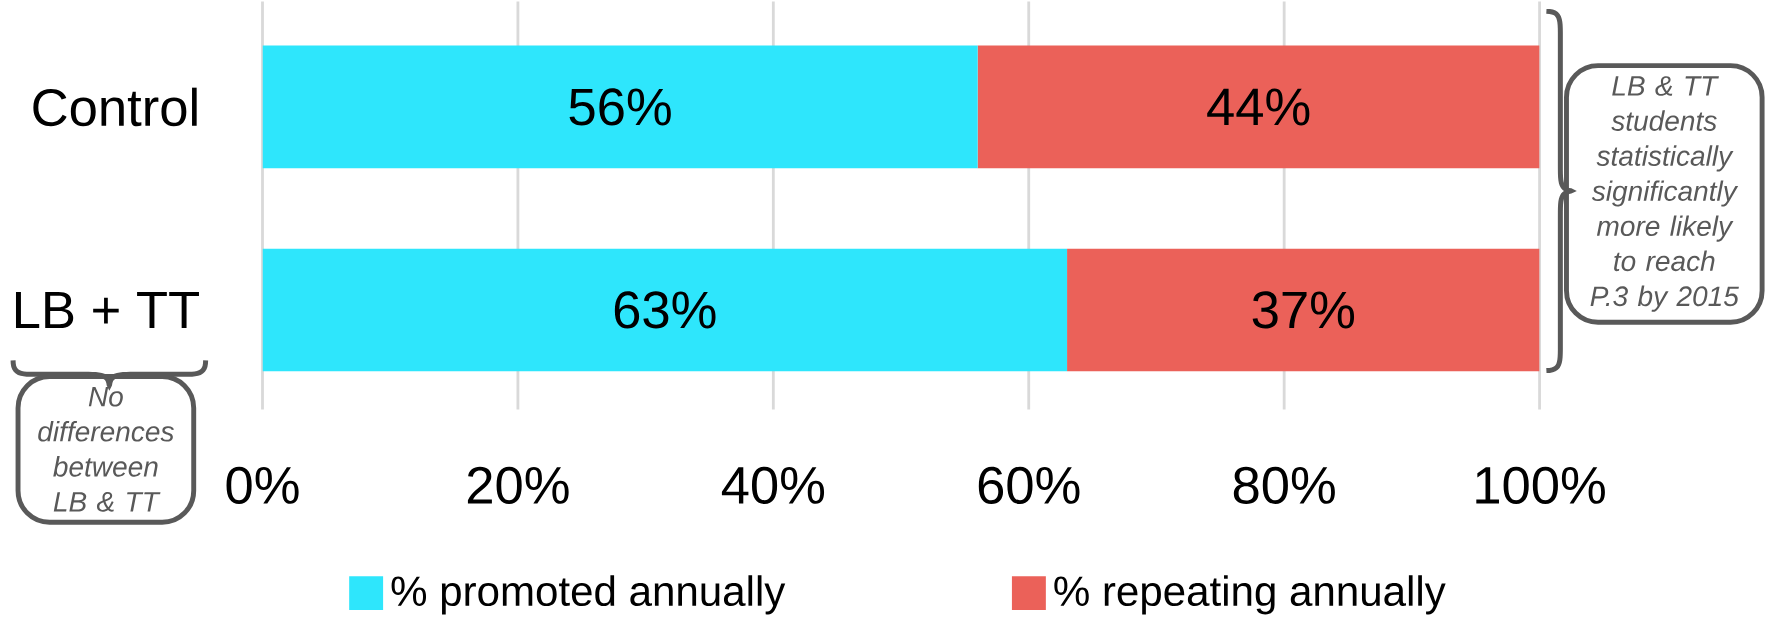 The image size is (1781, 625). Describe the element at coordinates (773, 485) in the screenshot. I see `x-tick-label: 40%` at that location.